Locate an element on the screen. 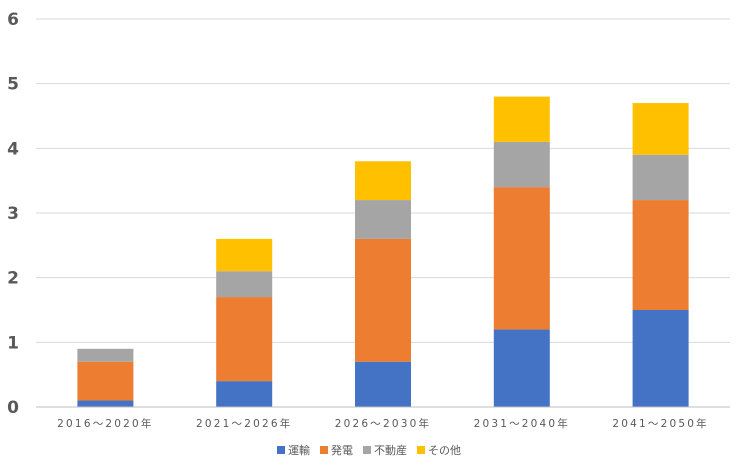  x-tick-label: 2021～2026年 is located at coordinates (244, 423).